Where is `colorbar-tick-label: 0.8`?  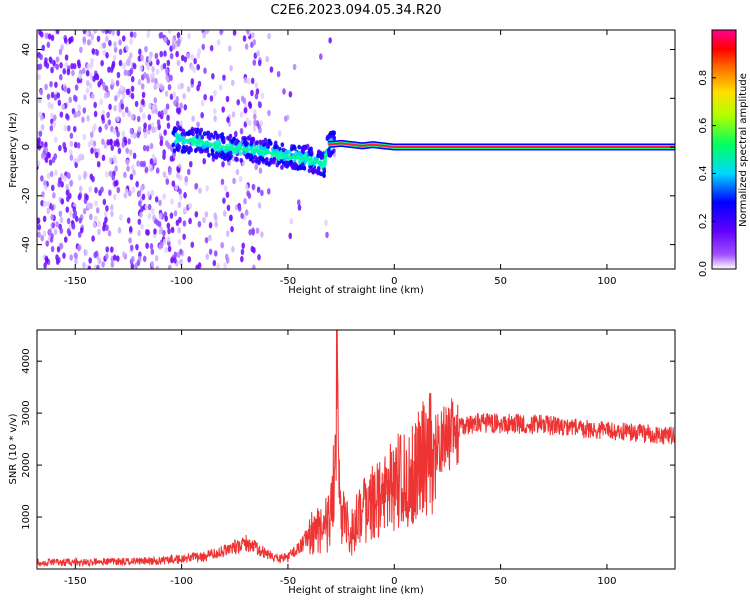
colorbar-tick-label: 0.8 is located at coordinates (703, 78).